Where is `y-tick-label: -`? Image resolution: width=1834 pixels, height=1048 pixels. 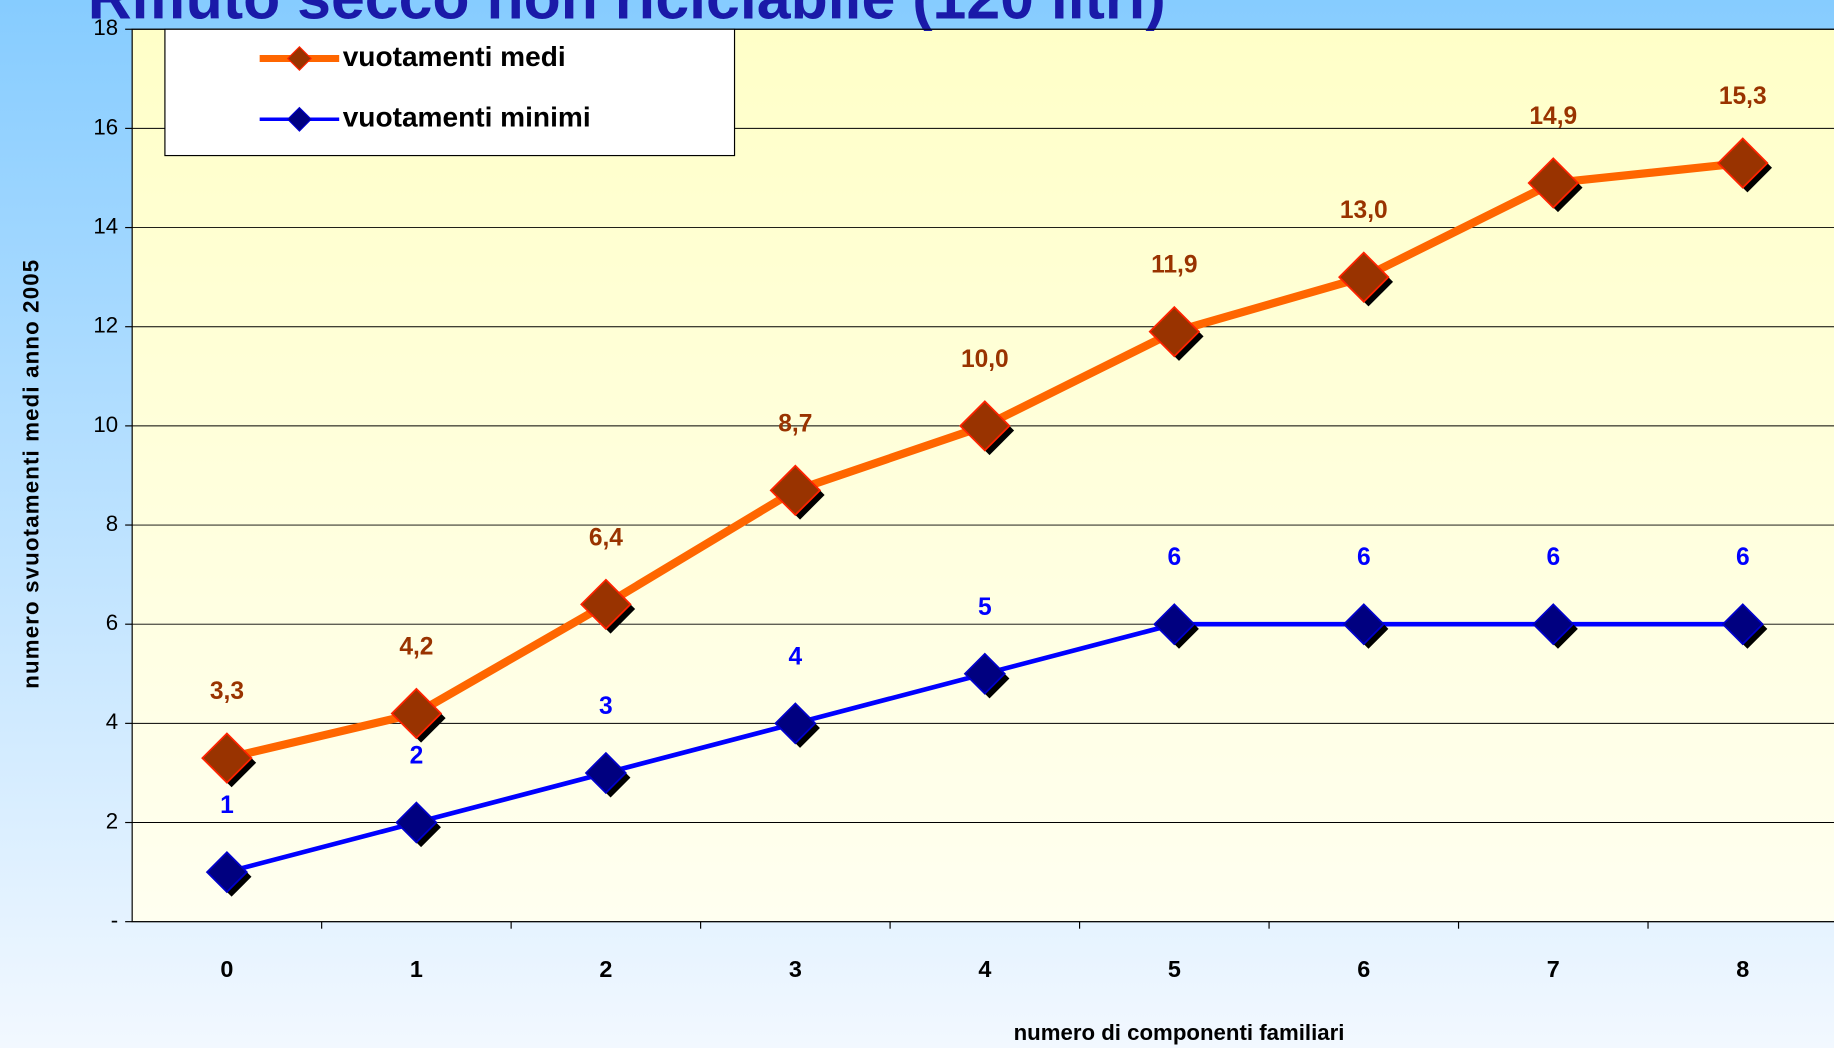
y-tick-label: - is located at coordinates (114, 920).